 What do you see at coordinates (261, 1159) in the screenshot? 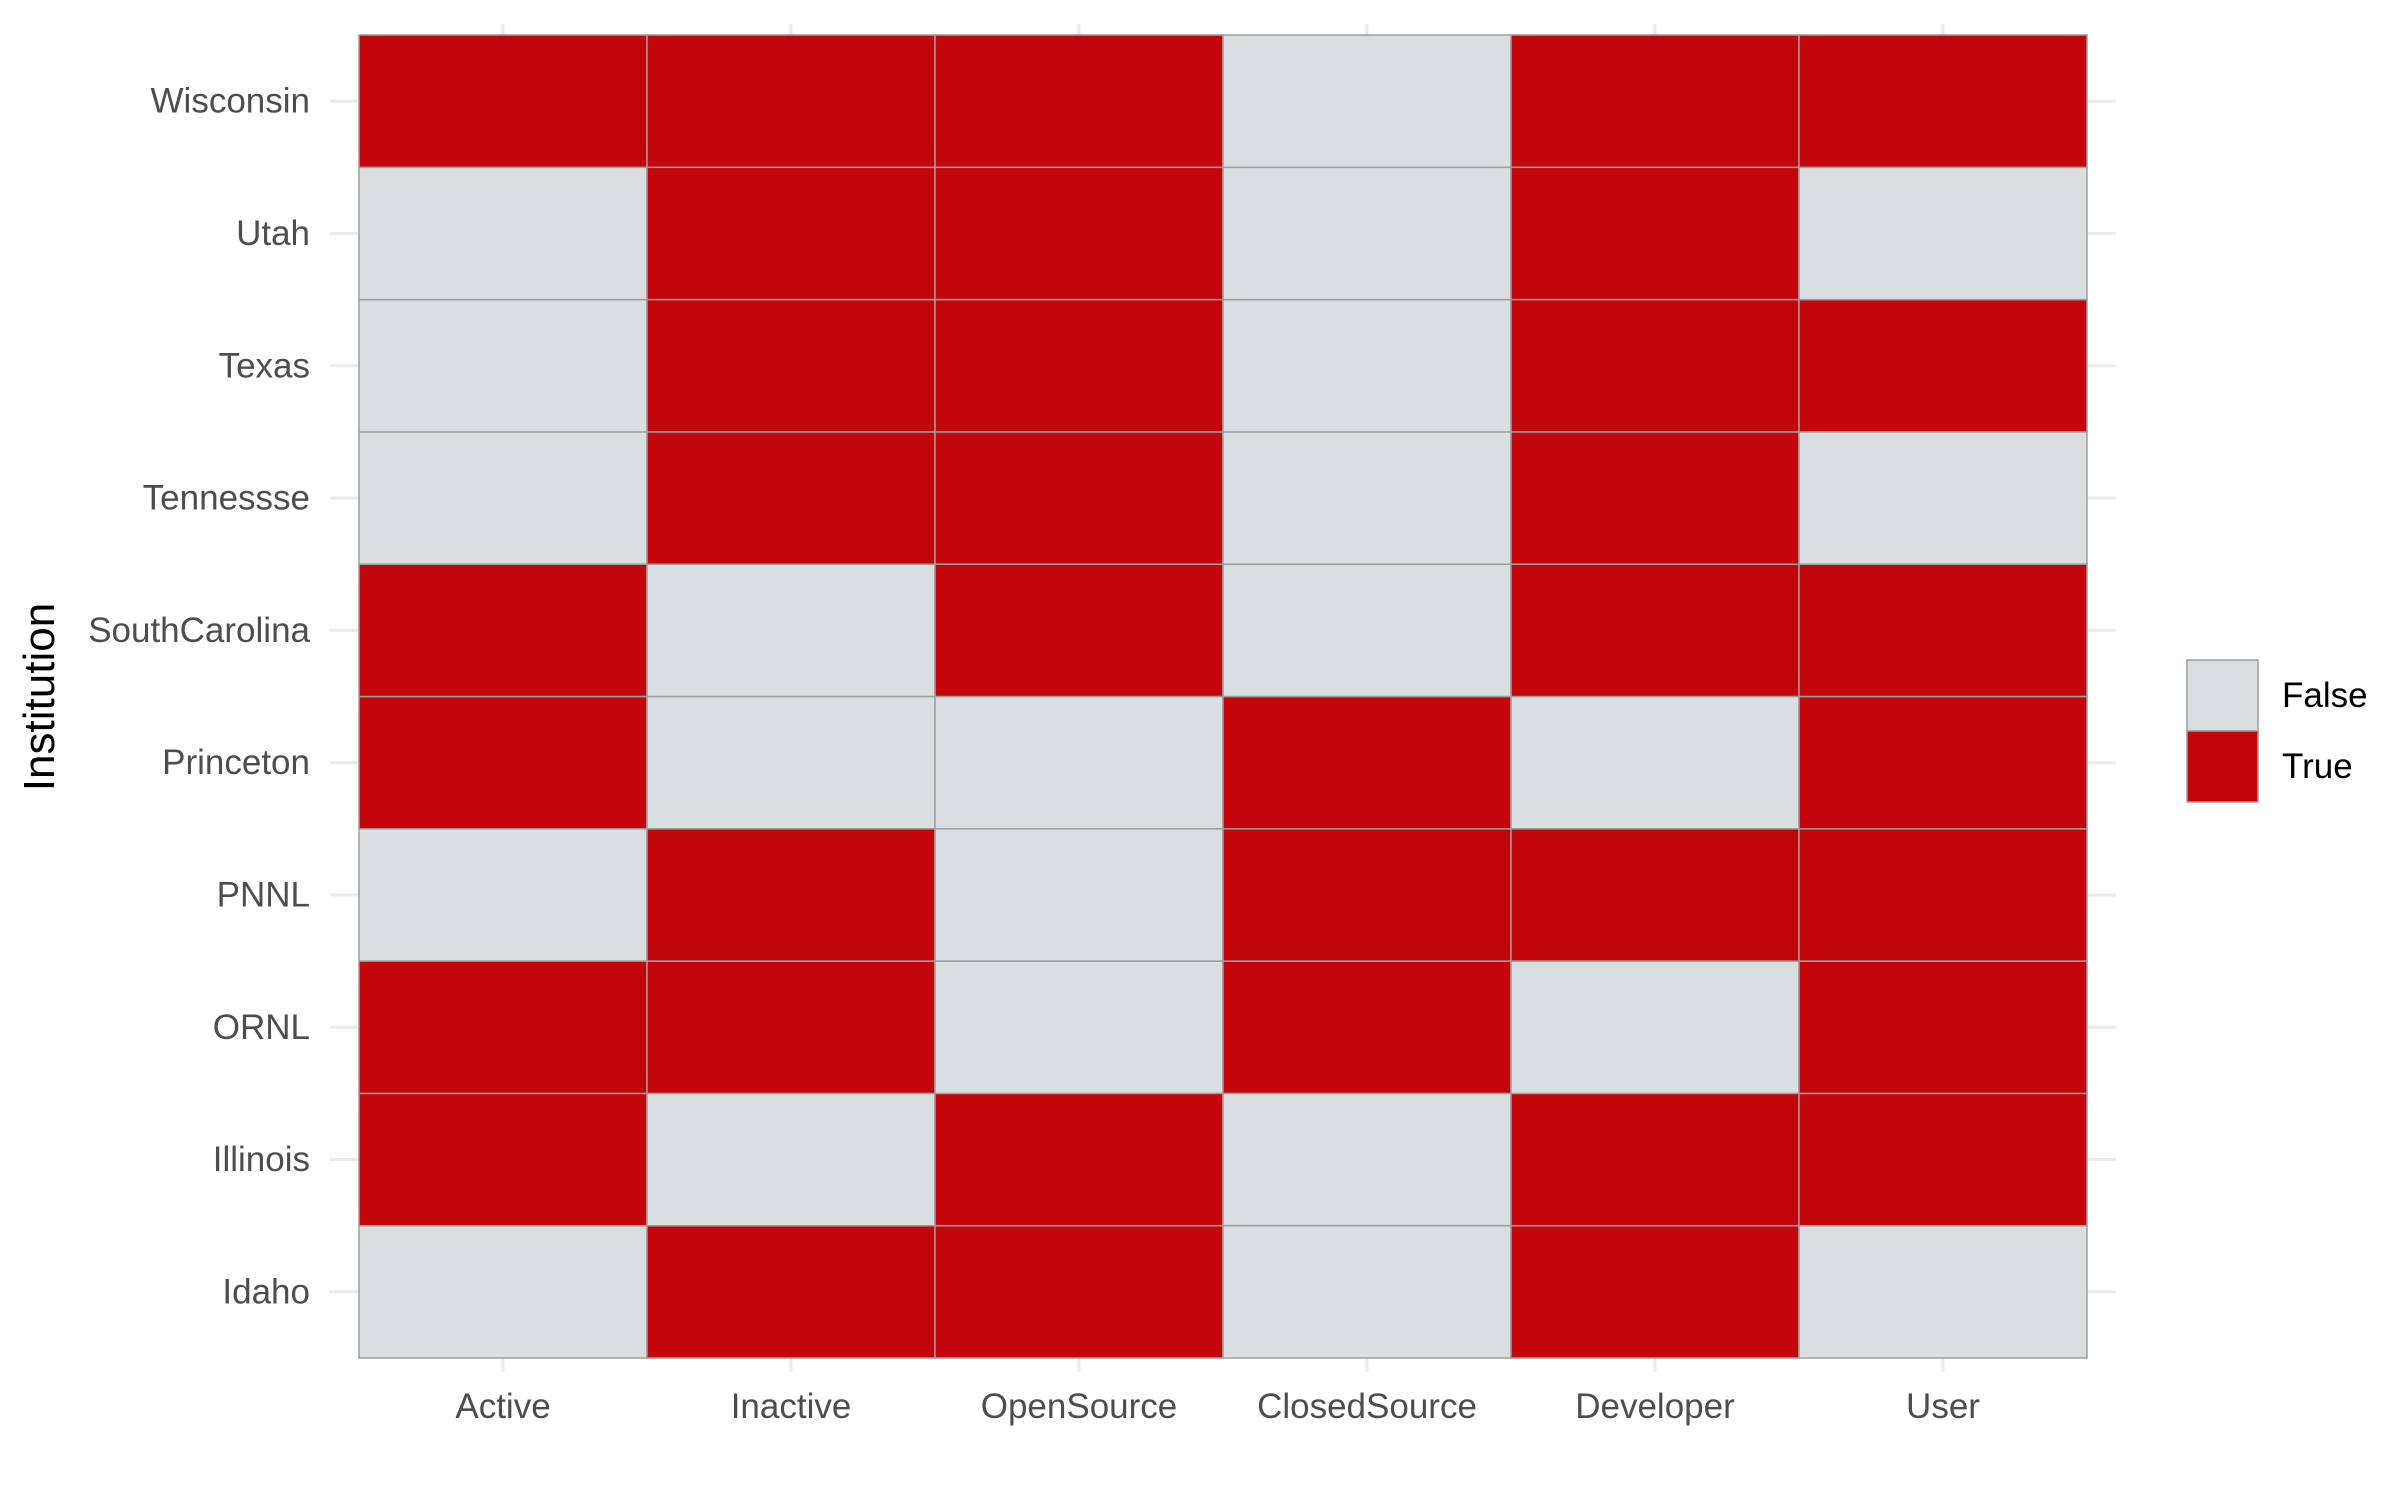
I see `y-tick-label-illinois: Illinois` at bounding box center [261, 1159].